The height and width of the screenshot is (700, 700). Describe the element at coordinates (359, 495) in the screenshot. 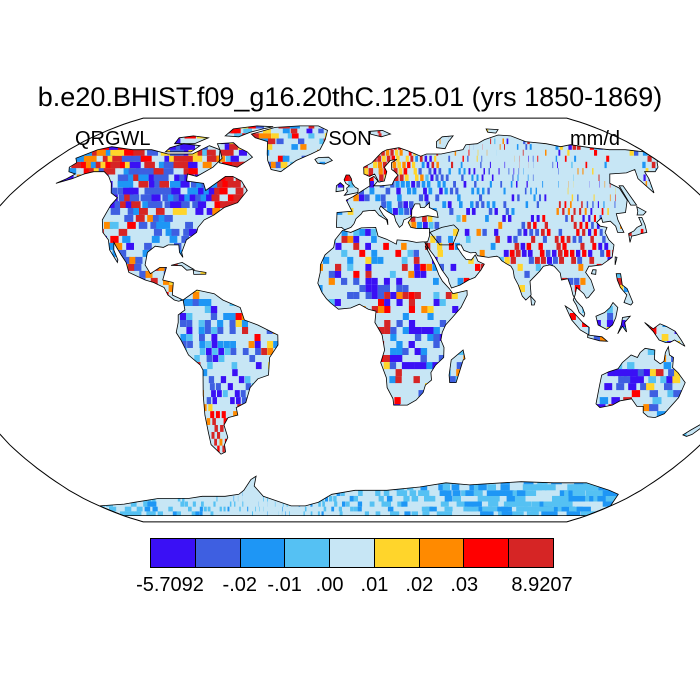

I see `coastline-antarctica` at that location.